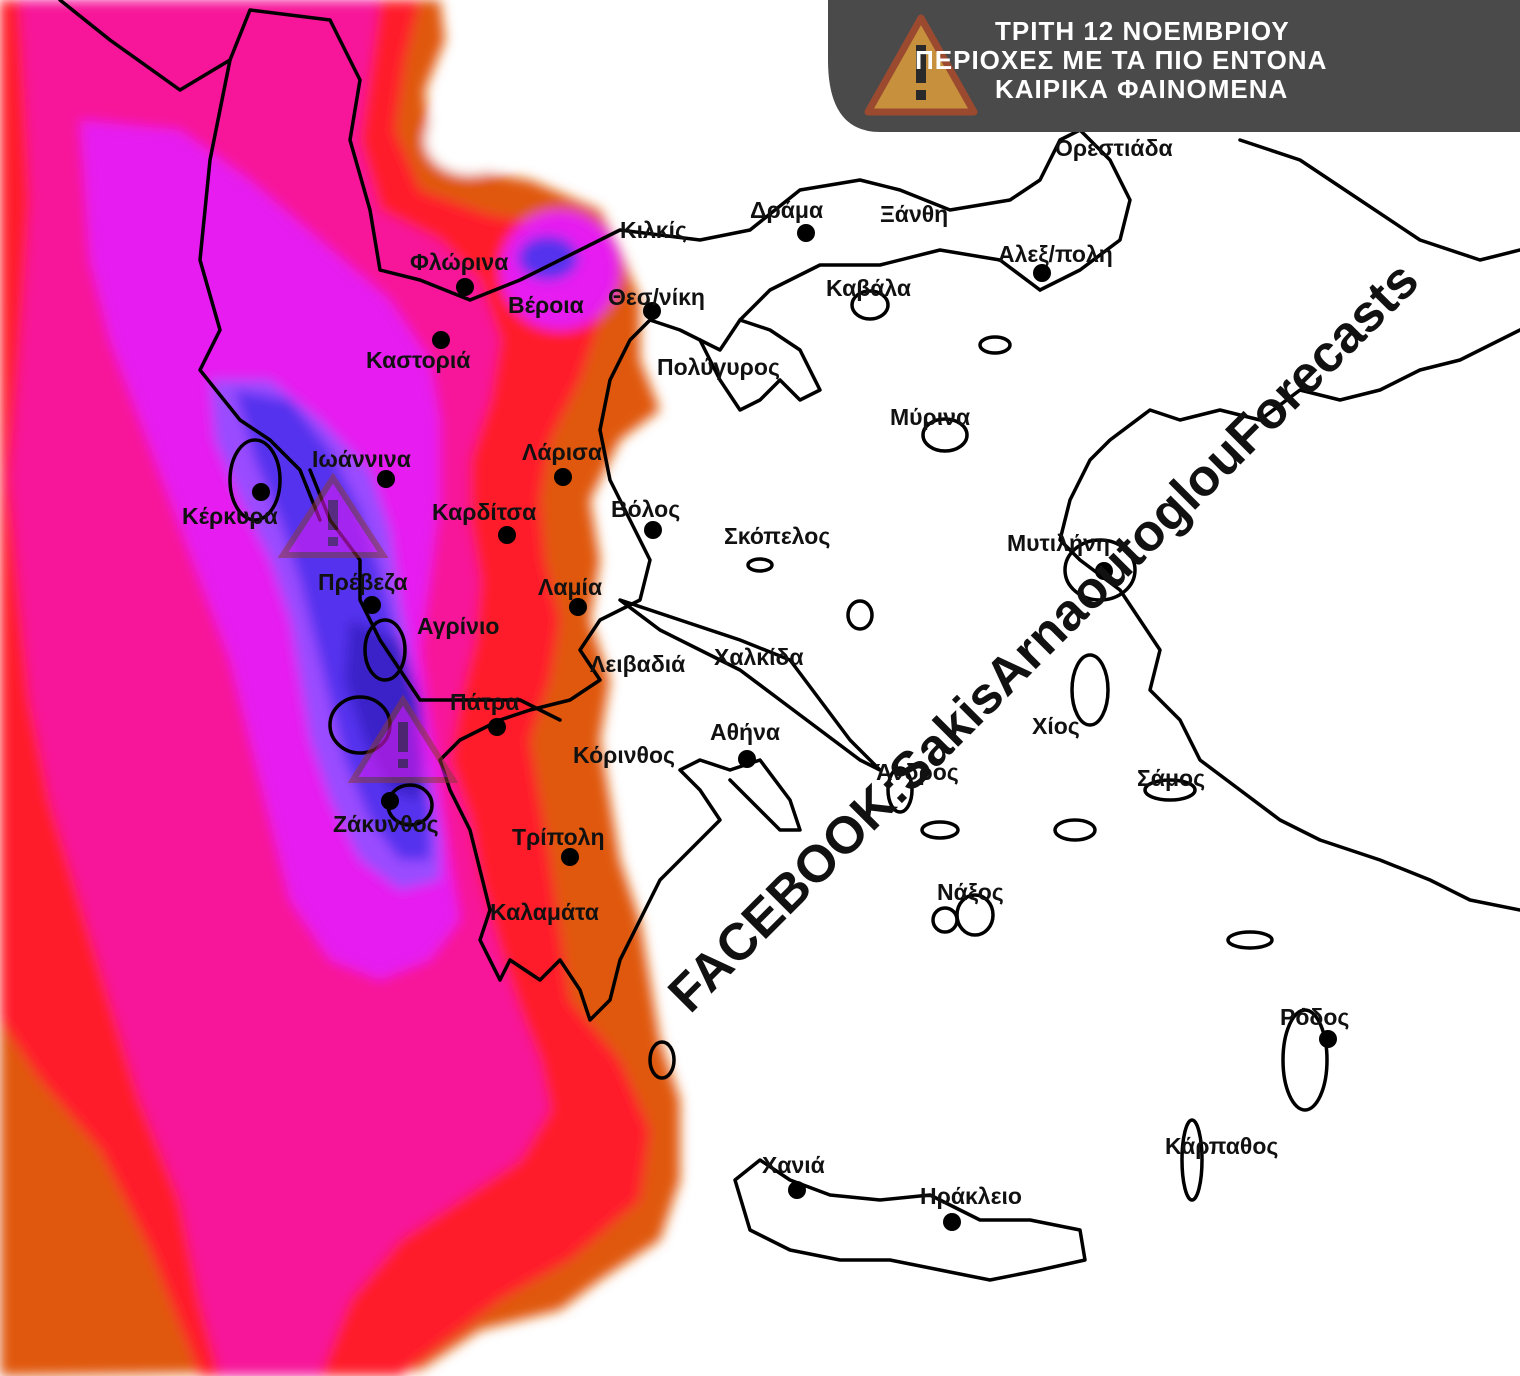 Image resolution: width=1520 pixels, height=1376 pixels. What do you see at coordinates (860, 615) in the screenshot?
I see `island-skyros` at bounding box center [860, 615].